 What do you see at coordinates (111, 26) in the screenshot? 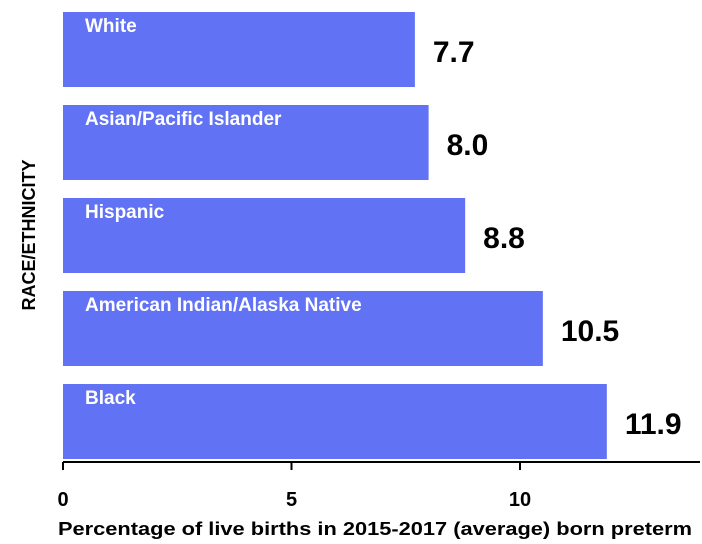
I see `category-label: White` at bounding box center [111, 26].